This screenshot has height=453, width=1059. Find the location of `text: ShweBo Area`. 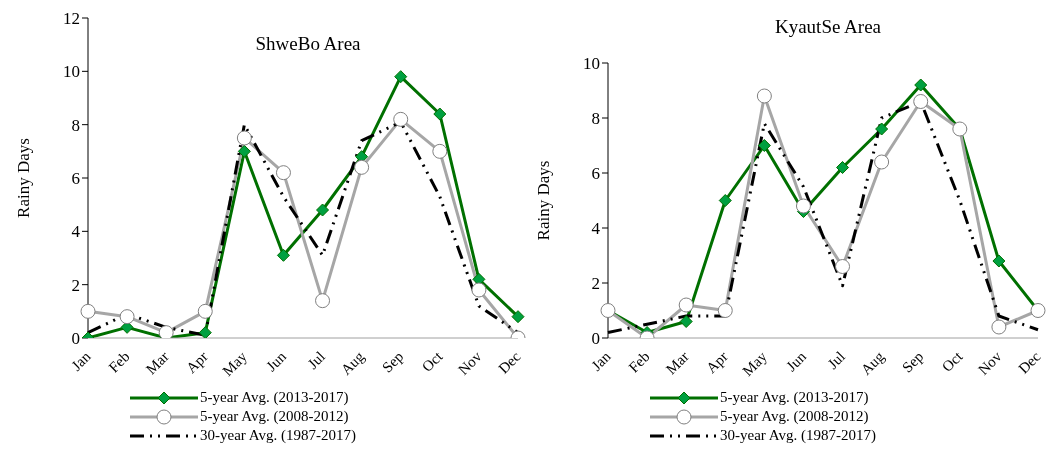

text: ShweBo Area is located at coordinates (308, 44).